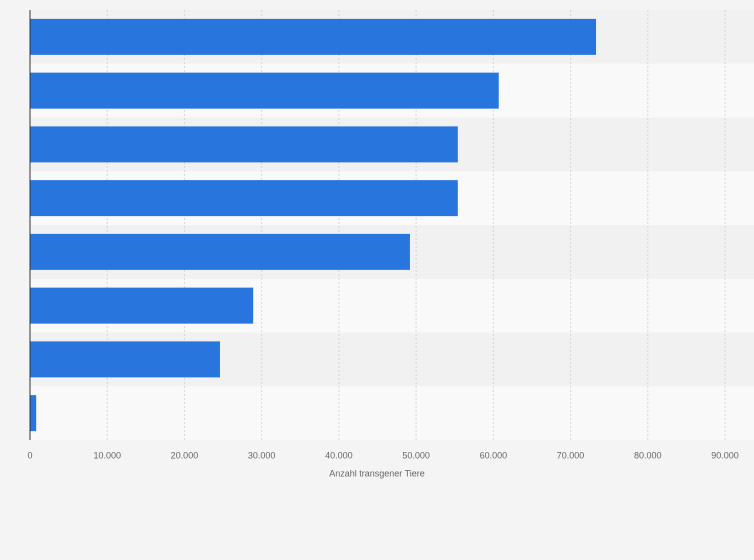  What do you see at coordinates (494, 455) in the screenshot?
I see `x-tick-label: 60.000` at bounding box center [494, 455].